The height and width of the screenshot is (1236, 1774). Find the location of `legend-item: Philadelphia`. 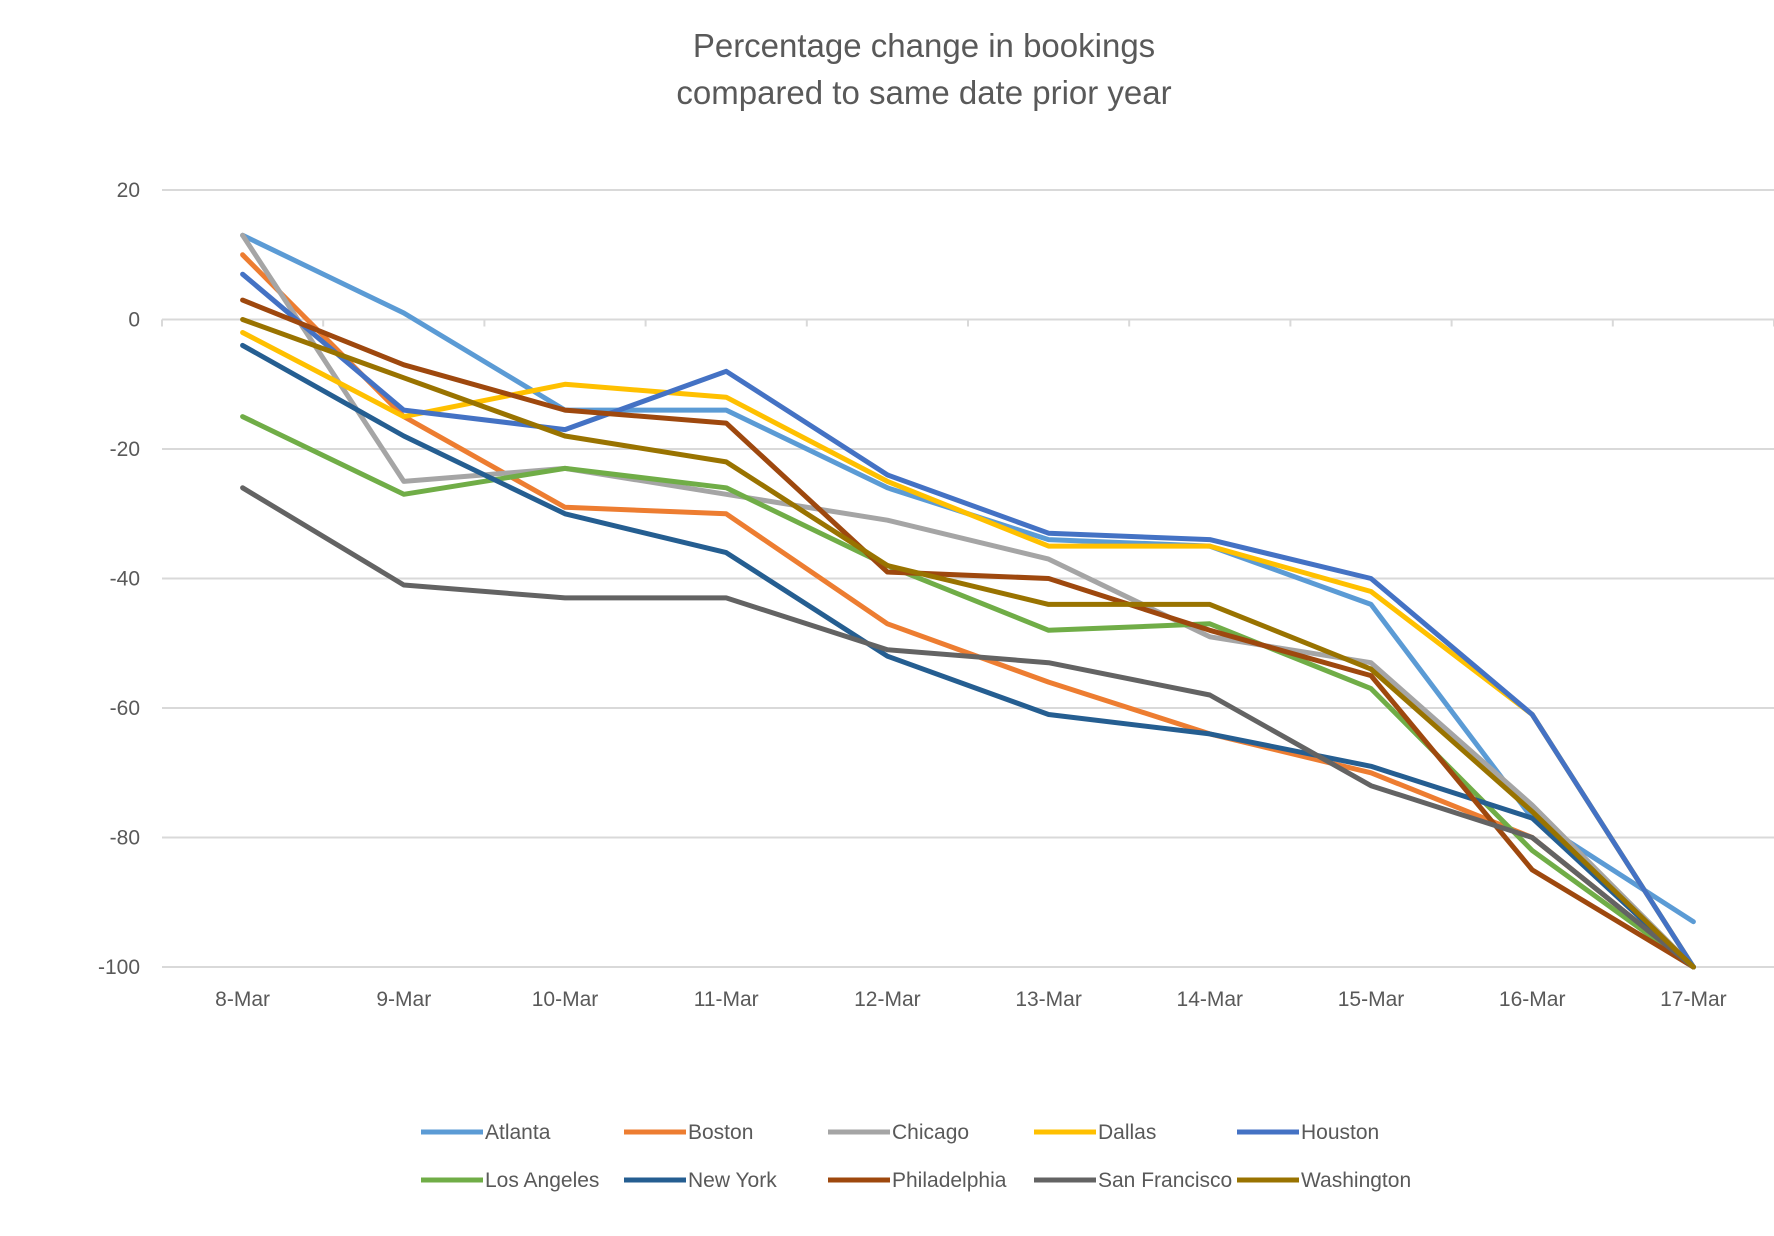

legend-item: Philadelphia is located at coordinates (917, 1180).